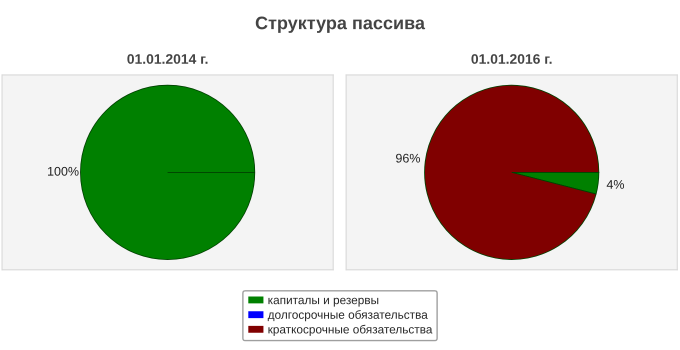  What do you see at coordinates (63, 171) in the screenshot?
I see `data-label: 100%` at bounding box center [63, 171].